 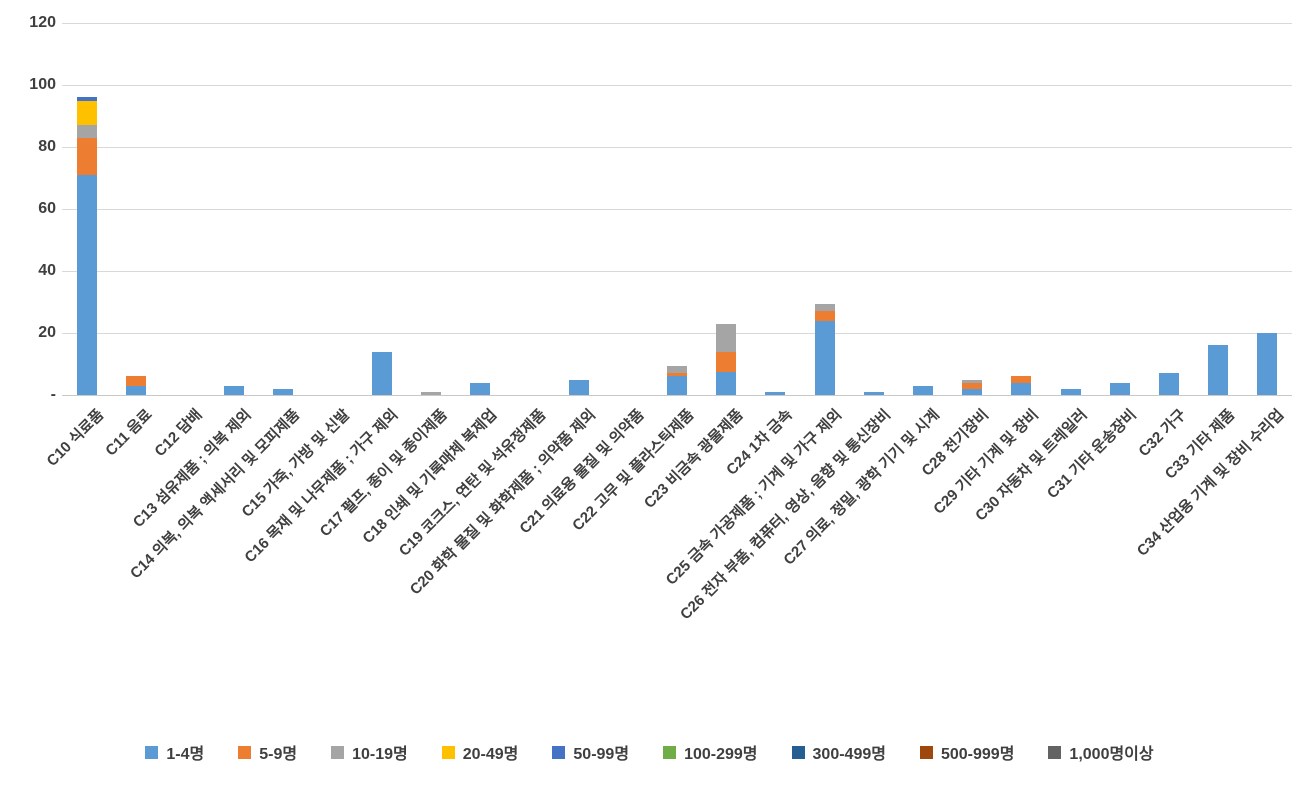 What do you see at coordinates (42, 84) in the screenshot?
I see `y-axis-tick-label: 100` at bounding box center [42, 84].